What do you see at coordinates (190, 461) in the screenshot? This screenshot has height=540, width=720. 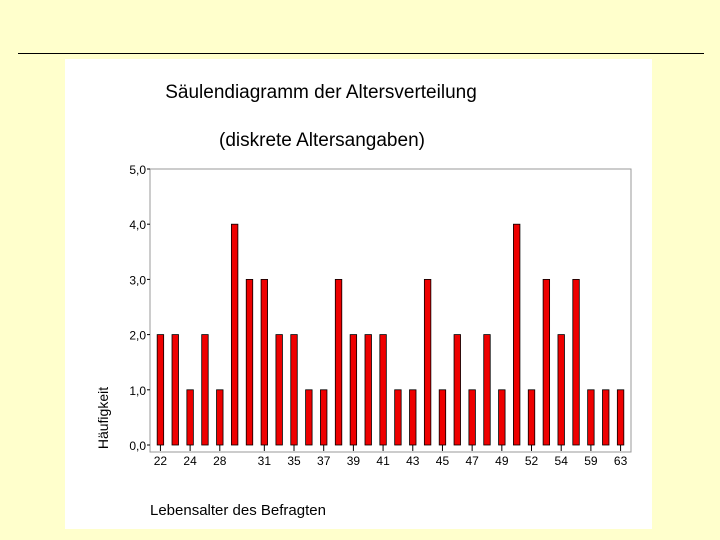 I see `x-tick-label: 24` at bounding box center [190, 461].